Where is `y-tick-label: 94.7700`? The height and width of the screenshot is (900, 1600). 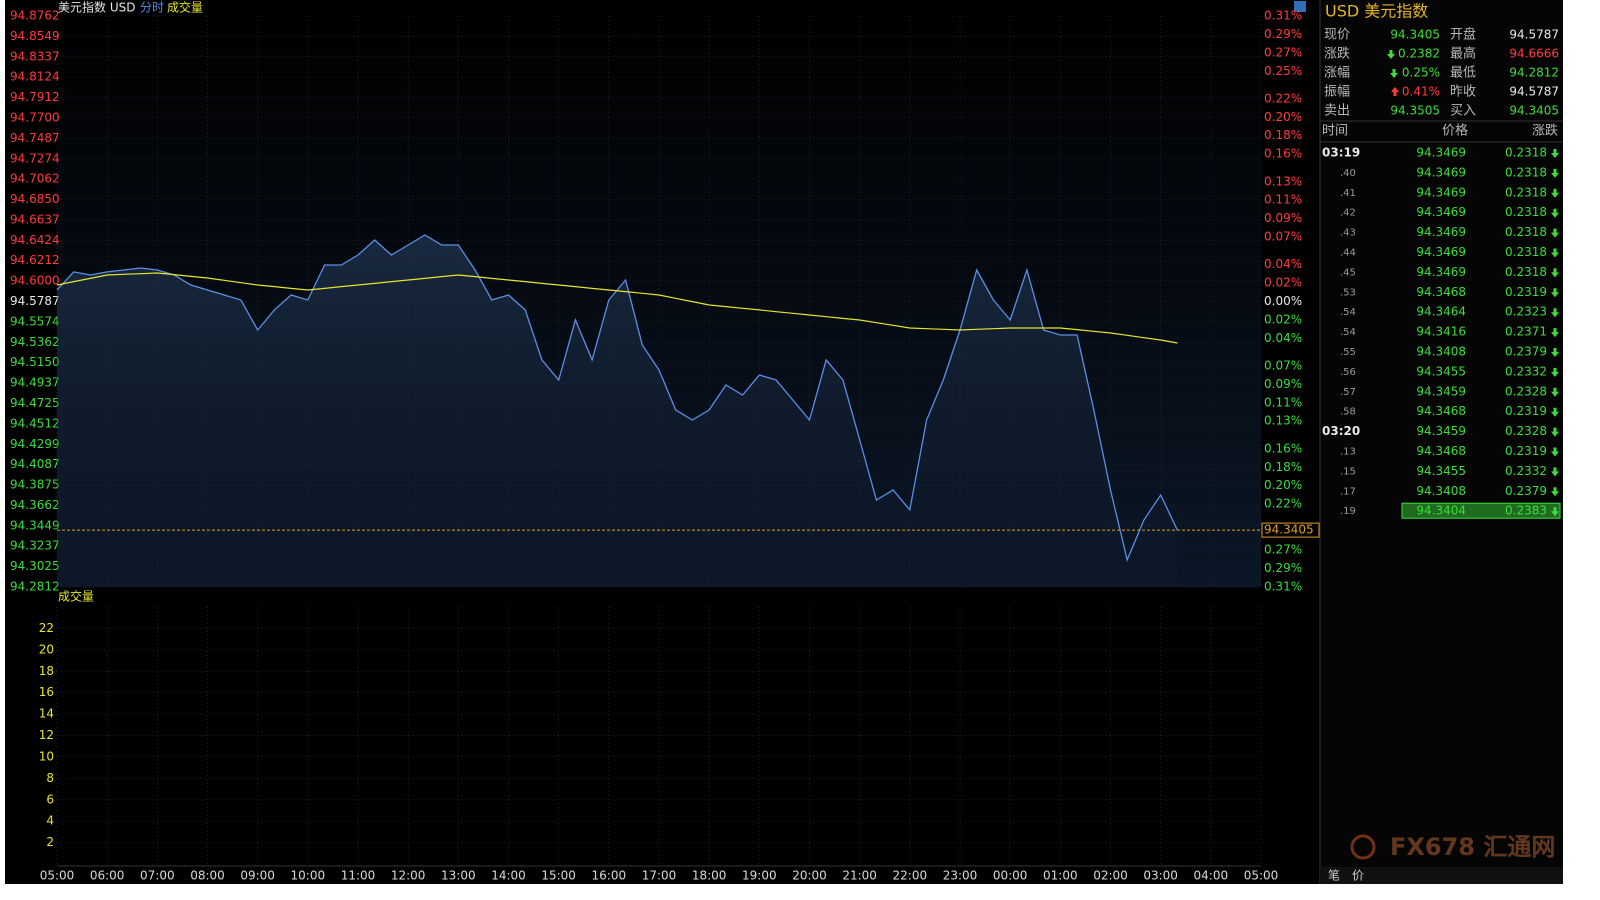 y-tick-label: 94.7700 is located at coordinates (35, 117).